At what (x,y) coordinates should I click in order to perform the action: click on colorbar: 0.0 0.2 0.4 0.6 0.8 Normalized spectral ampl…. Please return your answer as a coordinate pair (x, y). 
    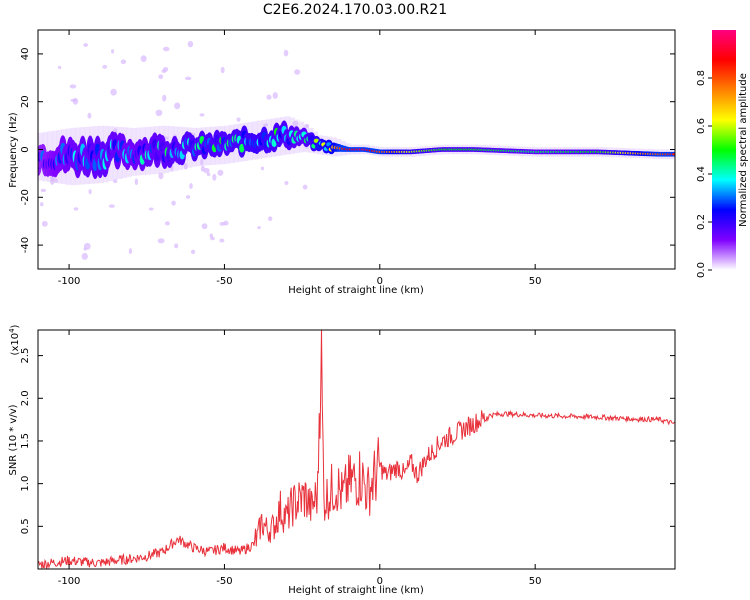
    Looking at the image, I should click on (722, 154).